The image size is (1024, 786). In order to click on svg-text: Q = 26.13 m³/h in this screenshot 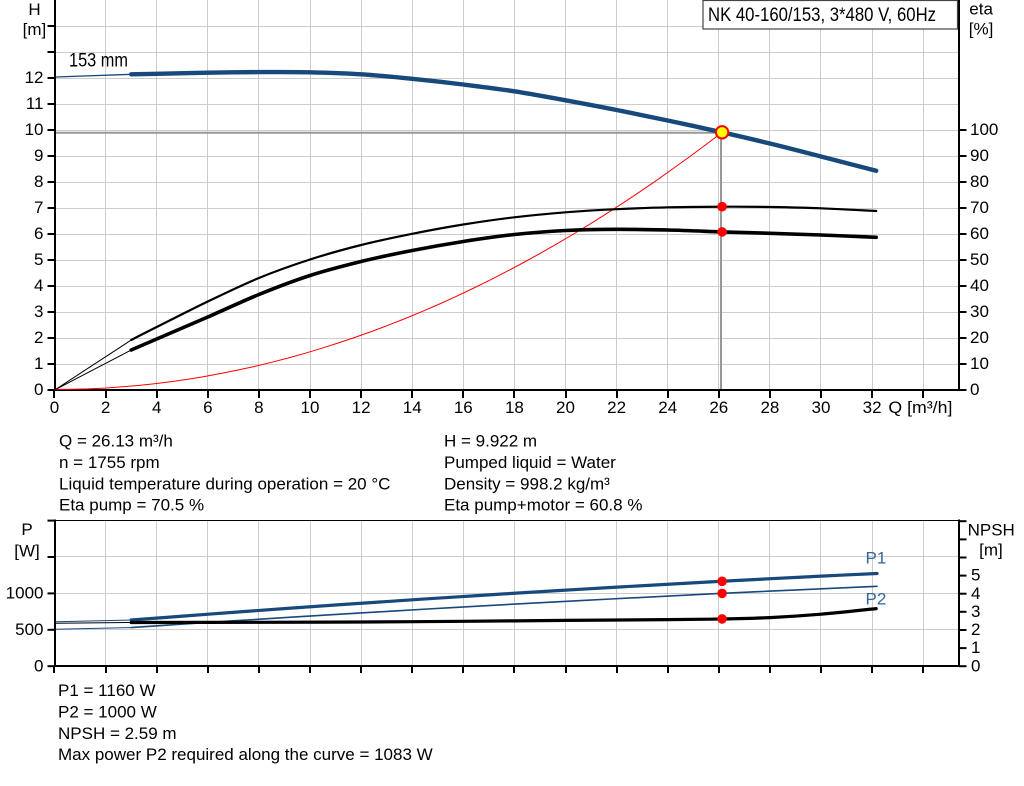, I will do `click(116, 441)`.